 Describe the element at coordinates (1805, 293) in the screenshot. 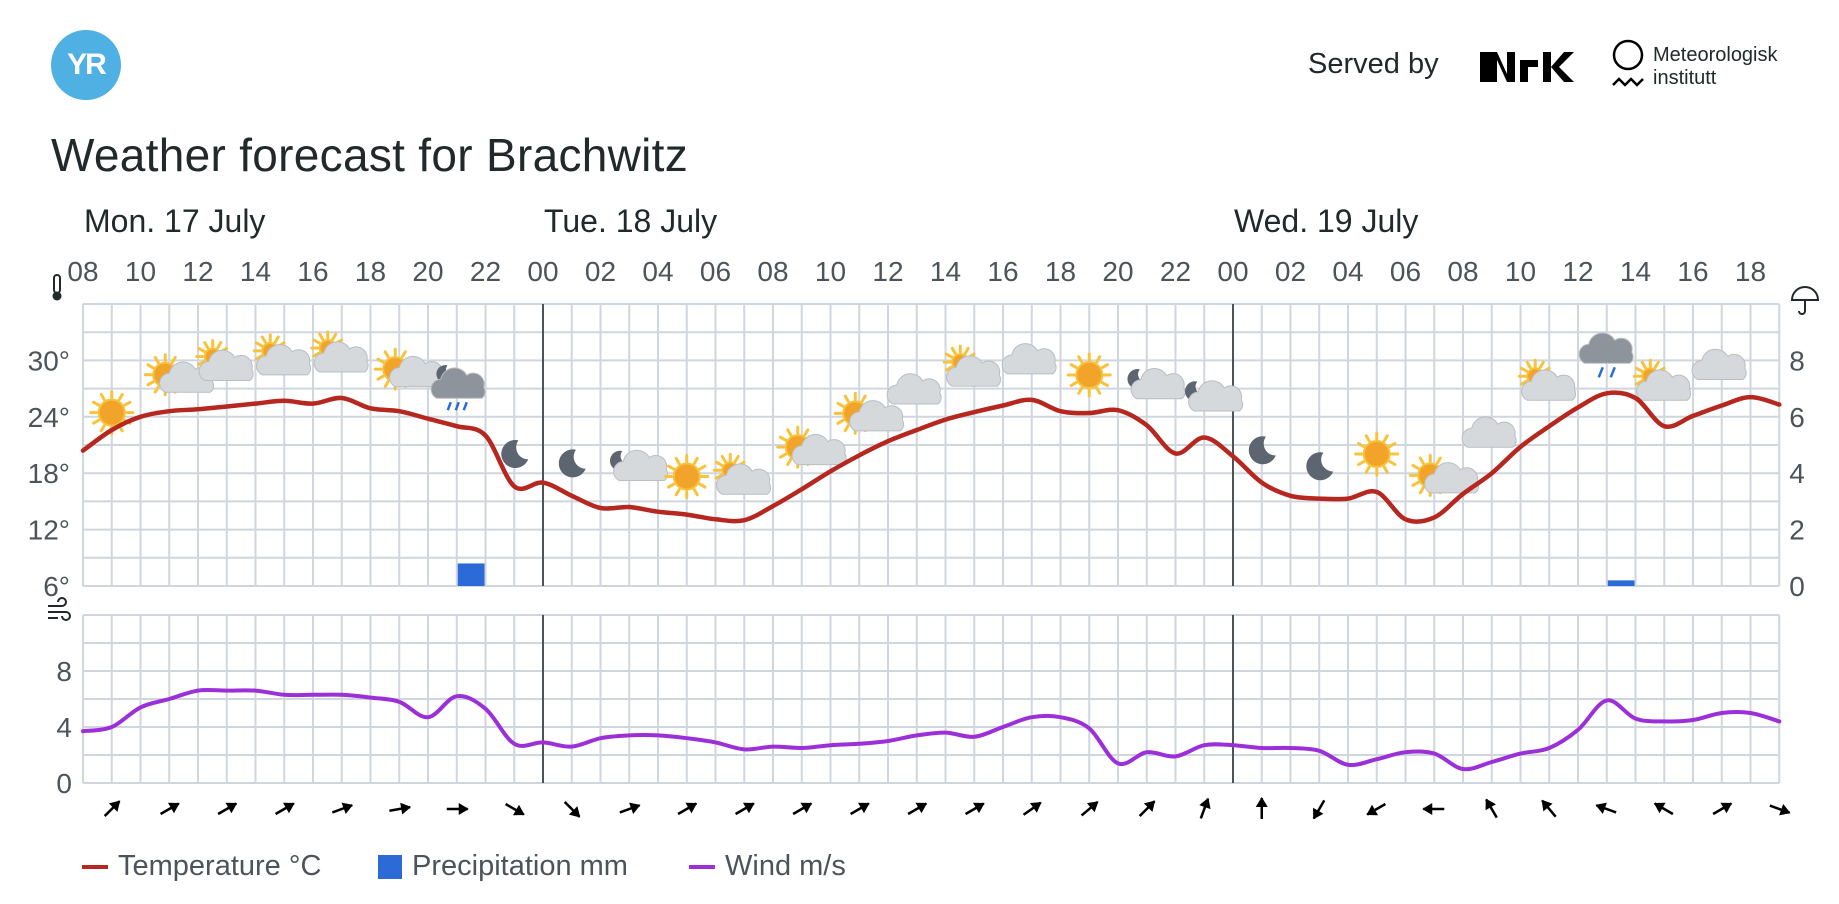

I see `umbrella-icon-canopy` at that location.